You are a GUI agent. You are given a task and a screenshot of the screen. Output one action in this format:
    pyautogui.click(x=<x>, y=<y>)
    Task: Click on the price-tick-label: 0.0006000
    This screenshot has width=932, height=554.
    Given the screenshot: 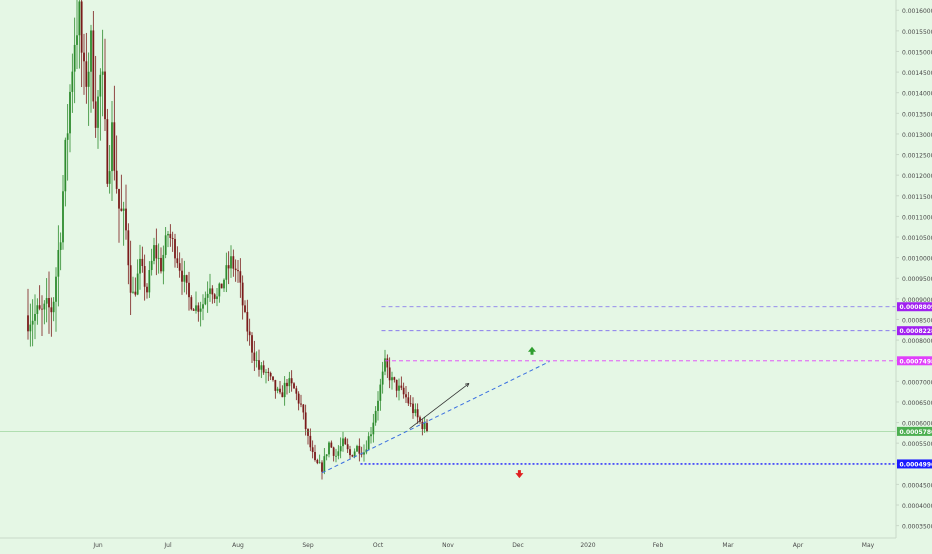 What is the action you would take?
    pyautogui.click(x=917, y=424)
    